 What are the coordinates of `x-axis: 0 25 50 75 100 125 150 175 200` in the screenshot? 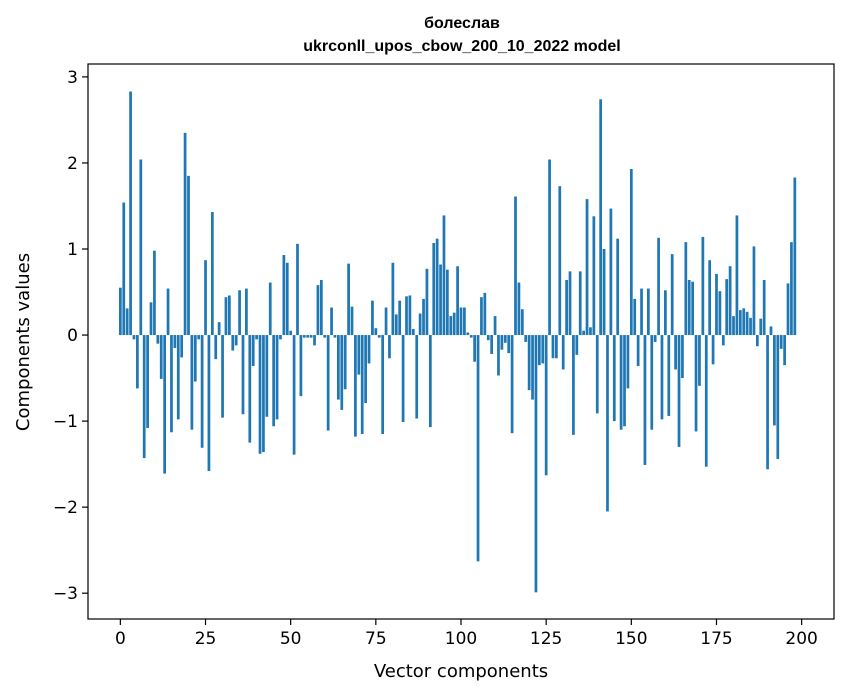 It's located at (466, 634).